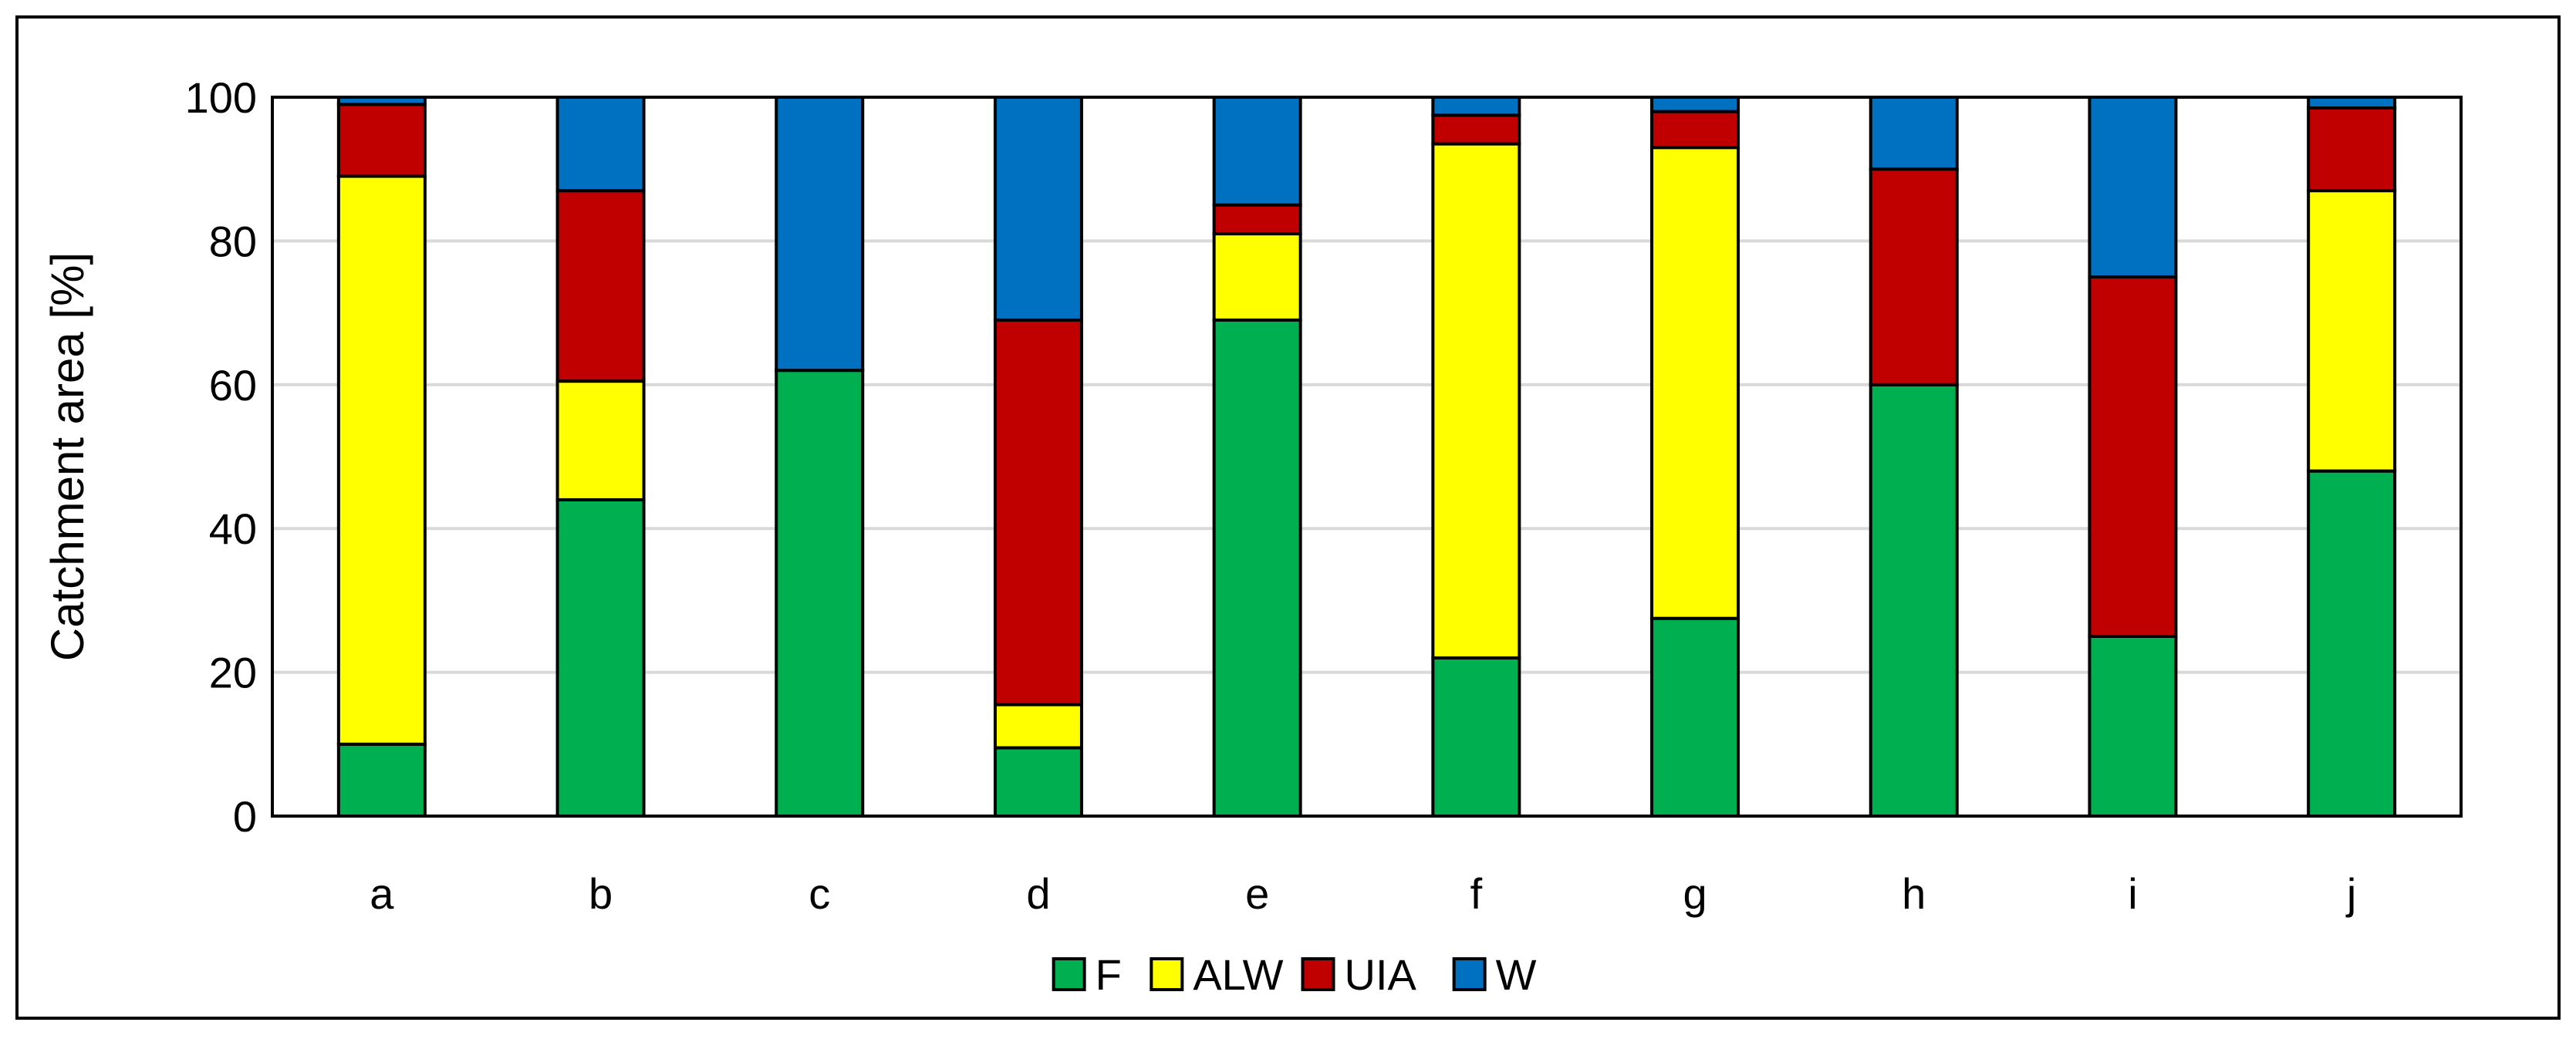  What do you see at coordinates (1476, 107) in the screenshot?
I see `bar-w-f` at bounding box center [1476, 107].